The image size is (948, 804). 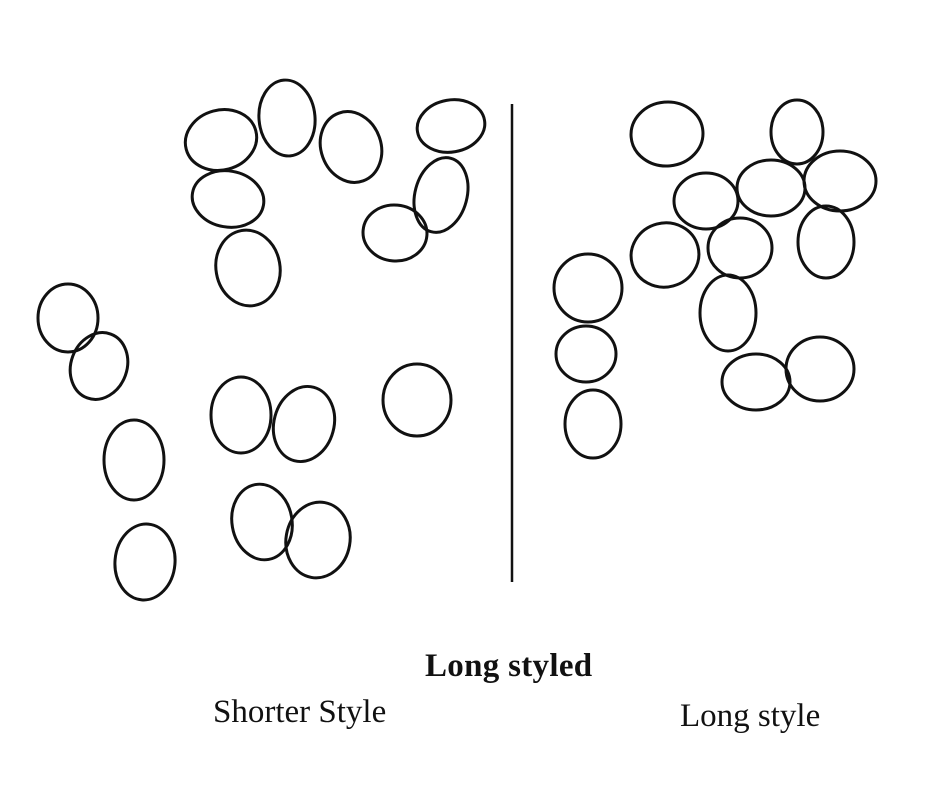 What do you see at coordinates (300, 712) in the screenshot?
I see `shorter-style-label: Shorter Style` at bounding box center [300, 712].